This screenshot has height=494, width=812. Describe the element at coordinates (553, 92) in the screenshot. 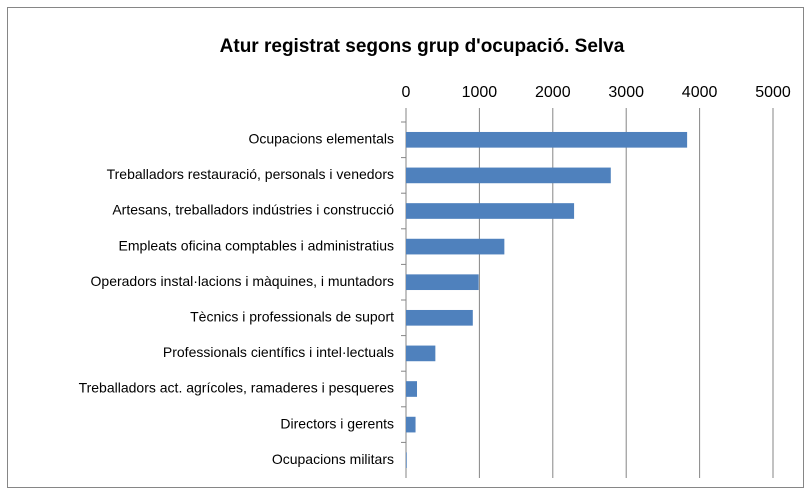

I see `x-tick-label: 2000` at that location.